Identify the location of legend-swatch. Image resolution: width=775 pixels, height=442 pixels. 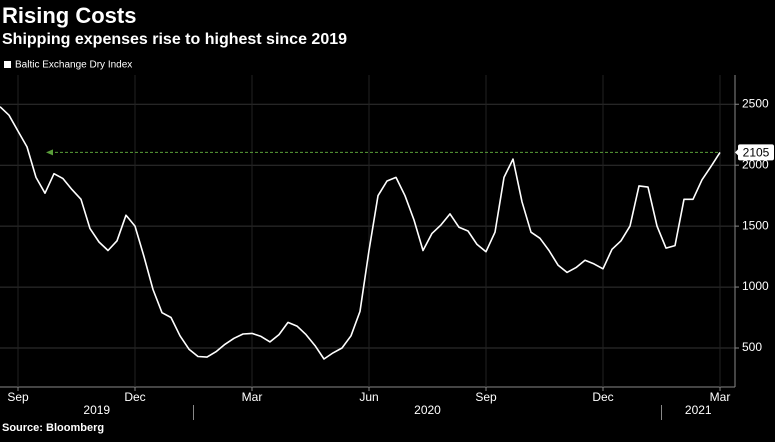
(7, 64).